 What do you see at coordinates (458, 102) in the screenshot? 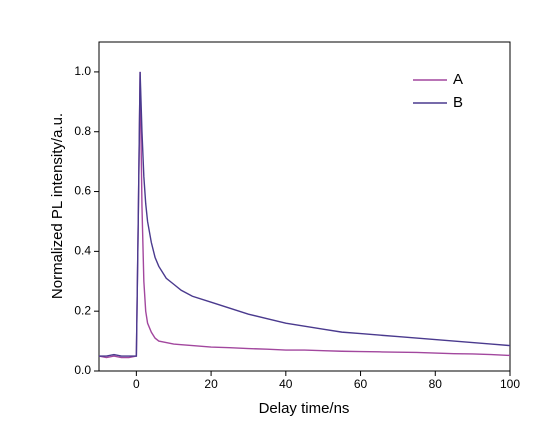
I see `legend-label: B` at bounding box center [458, 102].